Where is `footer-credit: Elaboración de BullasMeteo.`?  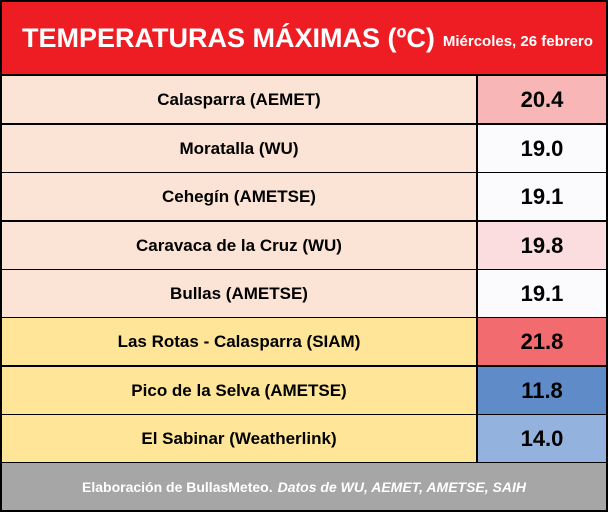
footer-credit: Elaboración de BullasMeteo. is located at coordinates (177, 486).